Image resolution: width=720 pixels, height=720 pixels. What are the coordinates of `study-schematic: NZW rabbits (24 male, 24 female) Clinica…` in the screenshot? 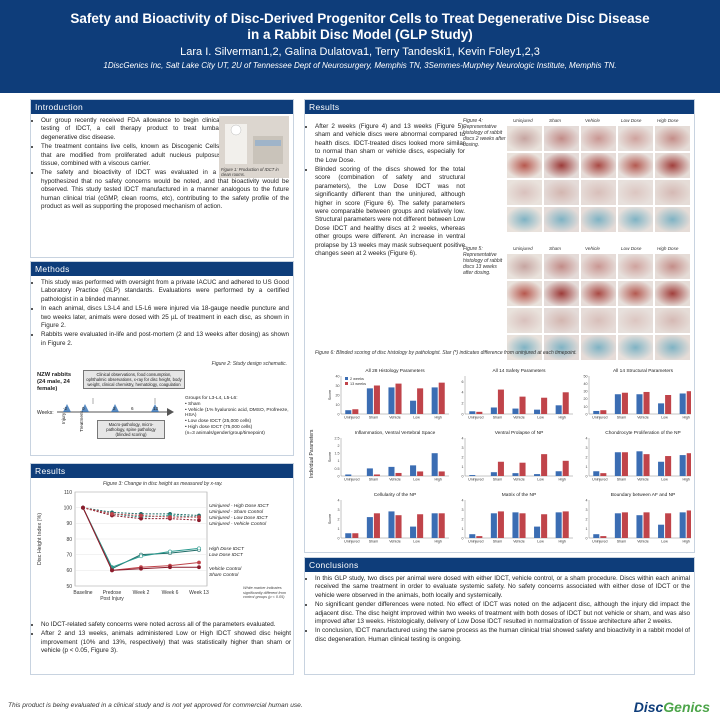 It's located at (162, 411).